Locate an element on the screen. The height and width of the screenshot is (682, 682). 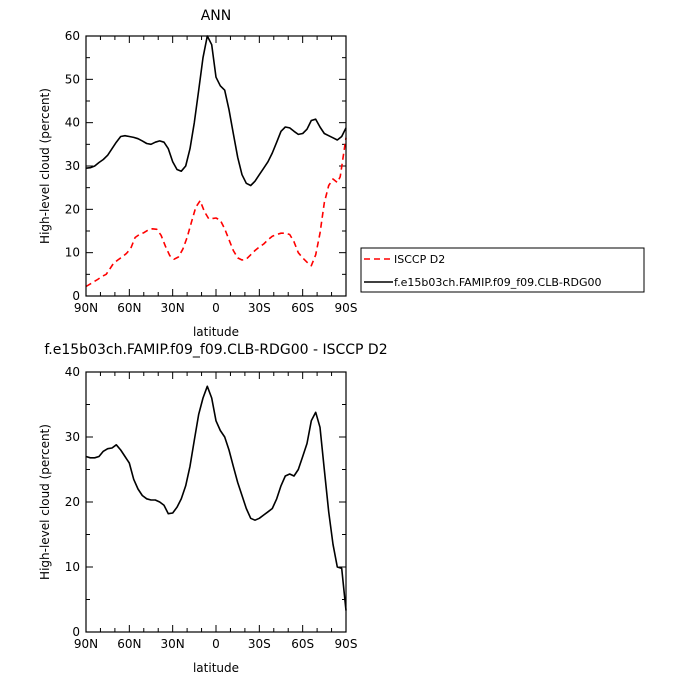
bottom-panel-y-tick-label-0: 0 is located at coordinates (76, 632).